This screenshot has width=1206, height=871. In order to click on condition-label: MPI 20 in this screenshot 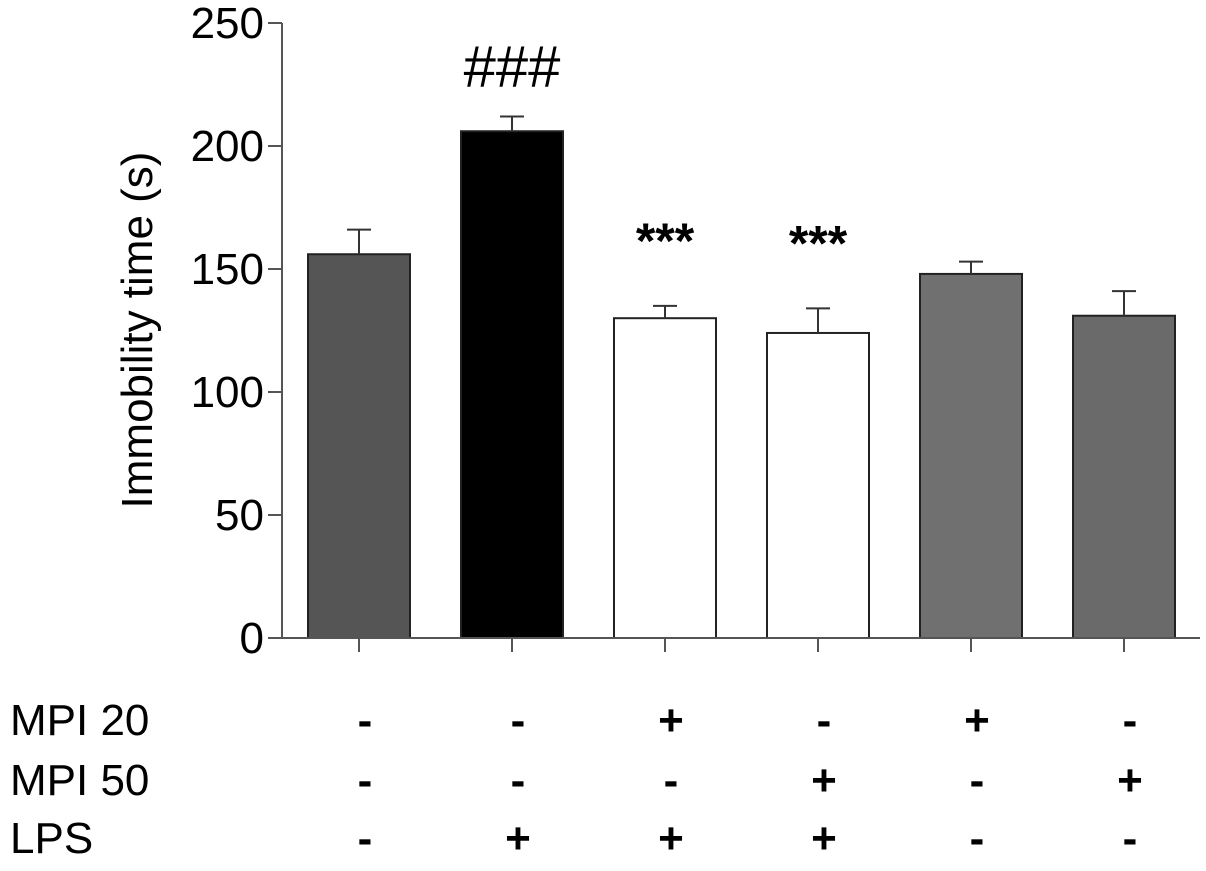, I will do `click(79, 720)`.